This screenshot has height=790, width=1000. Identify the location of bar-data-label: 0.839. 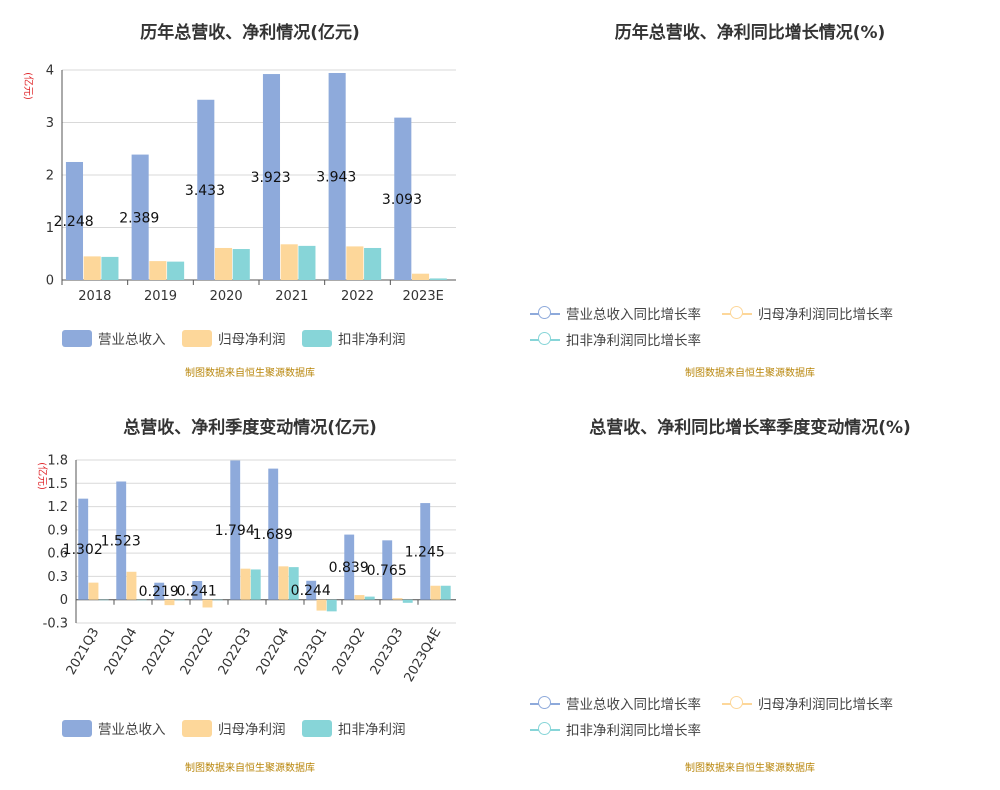
(349, 568).